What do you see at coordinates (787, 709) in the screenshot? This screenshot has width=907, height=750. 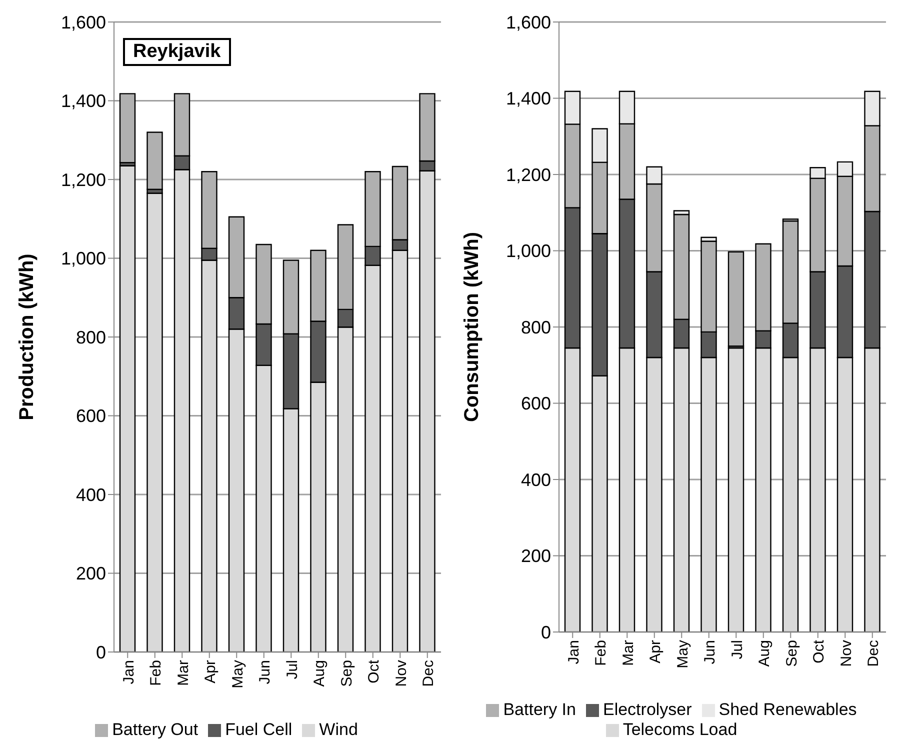 I see `legend-label: Shed Renewables` at bounding box center [787, 709].